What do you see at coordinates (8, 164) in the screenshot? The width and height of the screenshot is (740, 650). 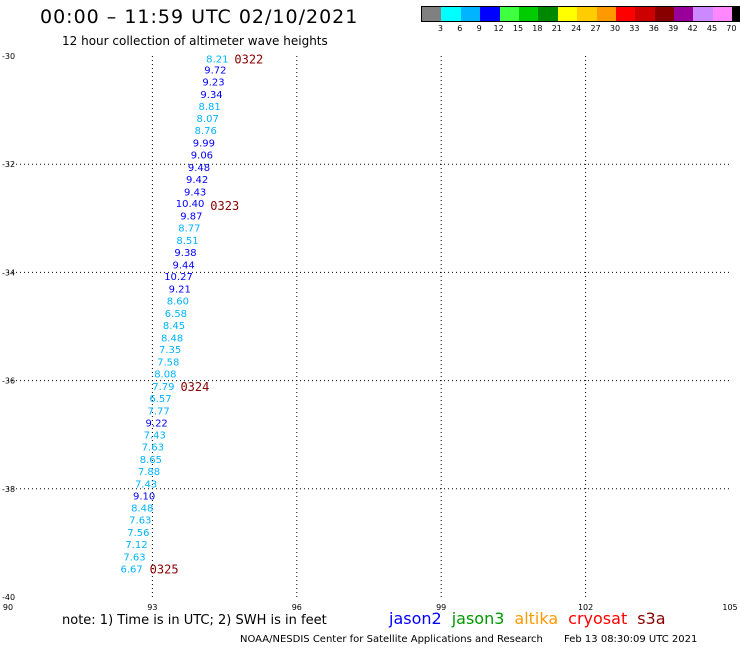 I see `y-tick-label: -32` at bounding box center [8, 164].